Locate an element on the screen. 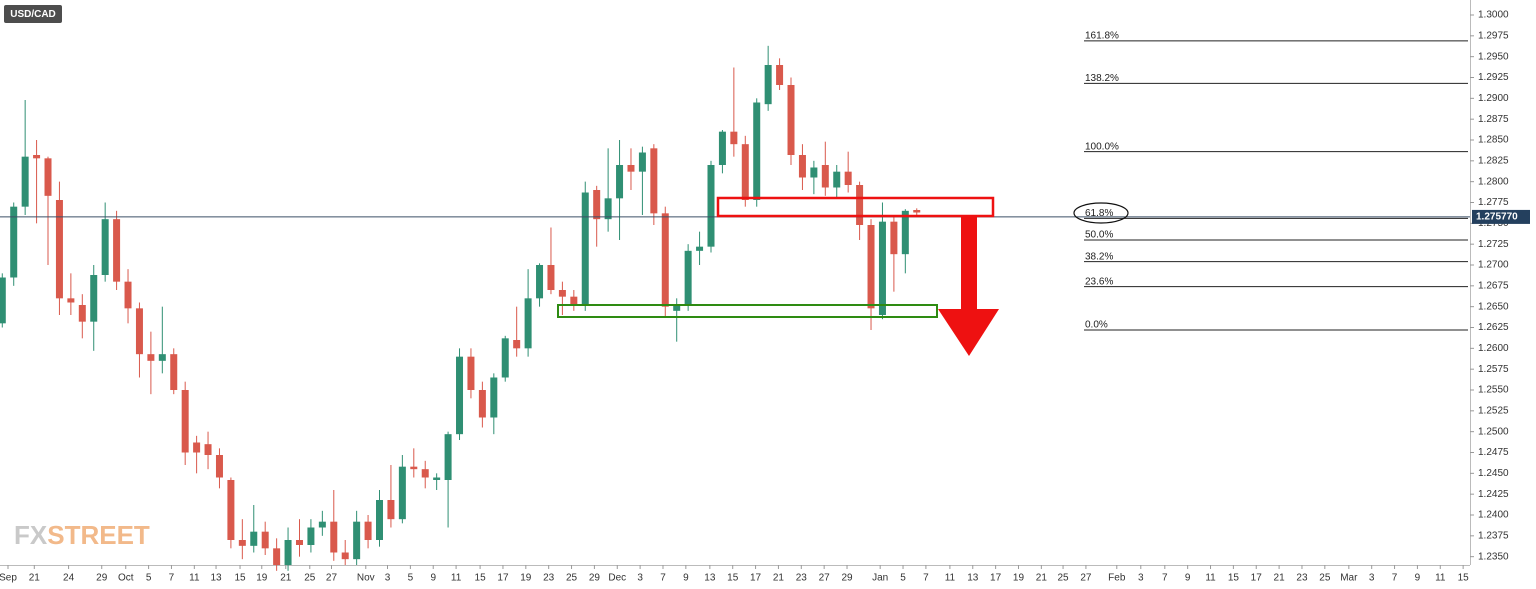 This screenshot has width=1536, height=589. y-tick-label: 1.2950 is located at coordinates (1493, 56).